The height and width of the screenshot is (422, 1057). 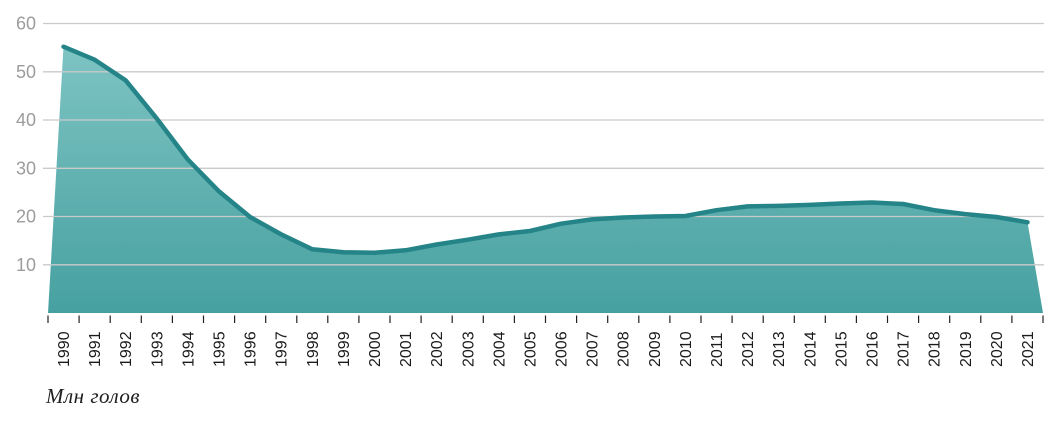 What do you see at coordinates (26, 217) in the screenshot?
I see `y-axis-label-20: 20` at bounding box center [26, 217].